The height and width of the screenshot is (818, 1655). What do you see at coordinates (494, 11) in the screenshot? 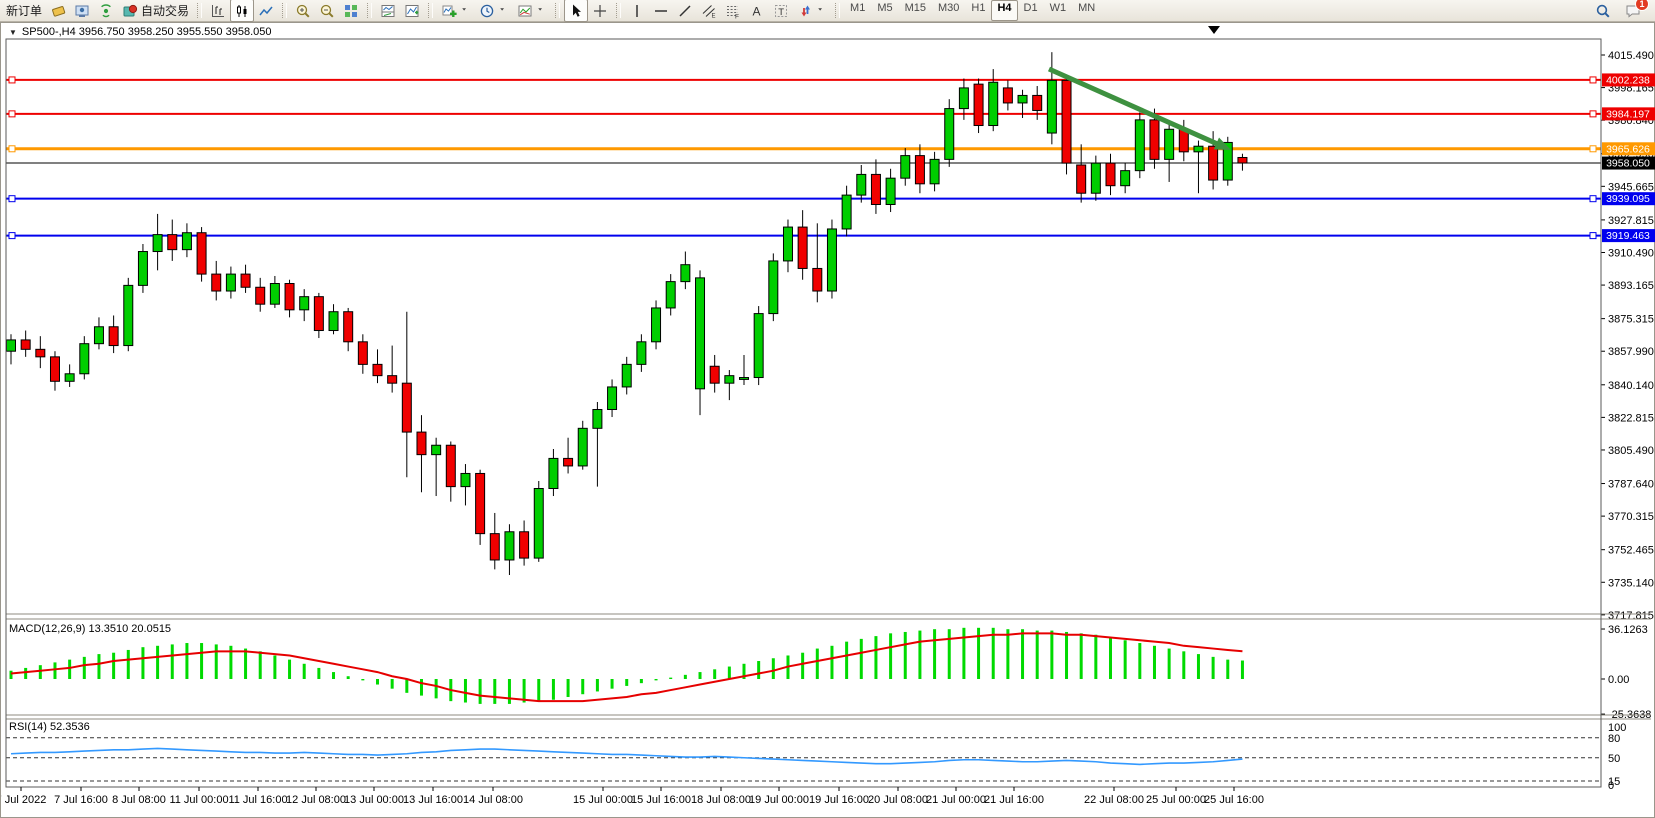
I see `period-button` at bounding box center [494, 11].